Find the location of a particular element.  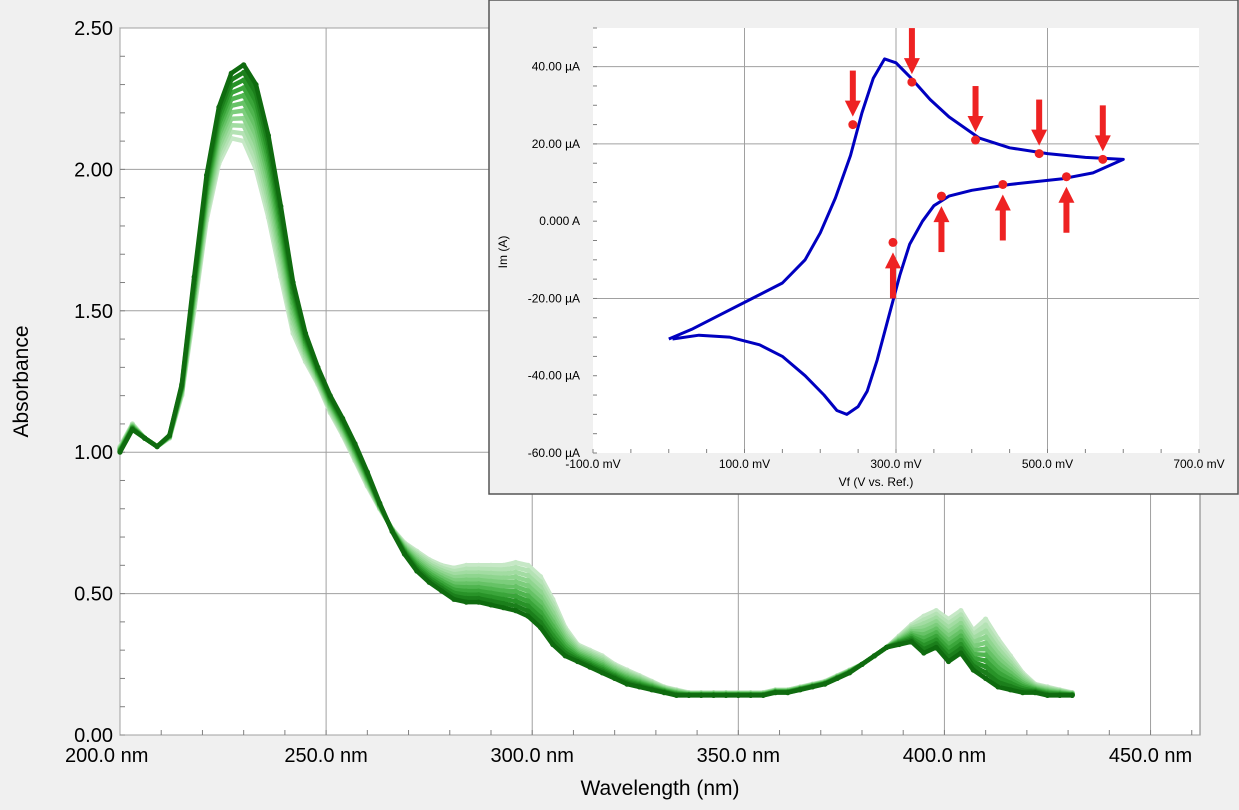

inset-y-tick-label: 40.00 µA is located at coordinates (556, 67).